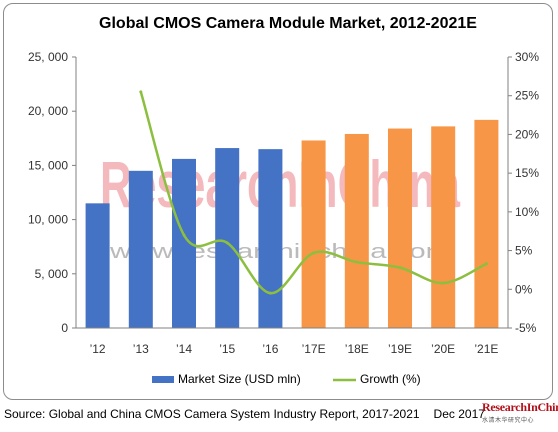 The image size is (558, 432). I want to click on x-tick-label: ’21E, so click(486, 349).